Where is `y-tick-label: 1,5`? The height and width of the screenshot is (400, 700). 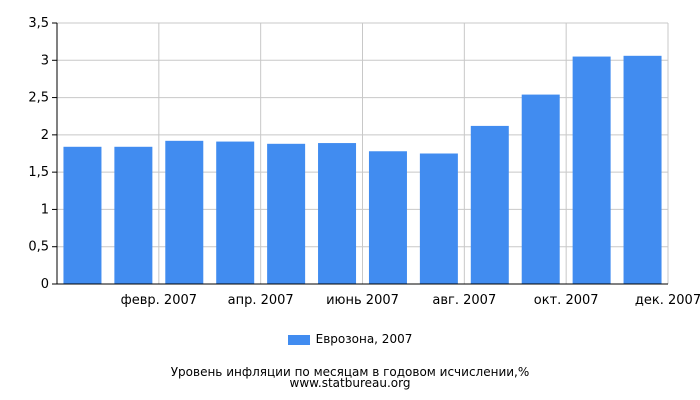 y-tick-label: 1,5 is located at coordinates (38, 172).